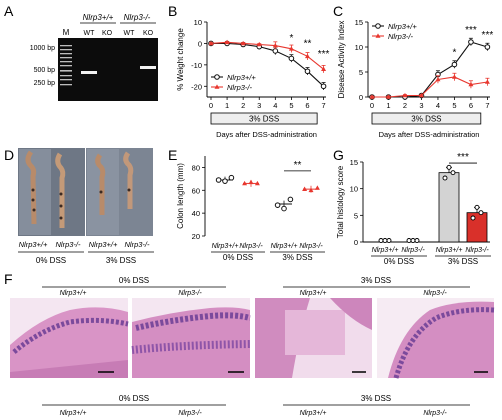  What do you see at coordinates (42, 48) in the screenshot?
I see `ladder-label-1000: 1000 bp` at bounding box center [42, 48].